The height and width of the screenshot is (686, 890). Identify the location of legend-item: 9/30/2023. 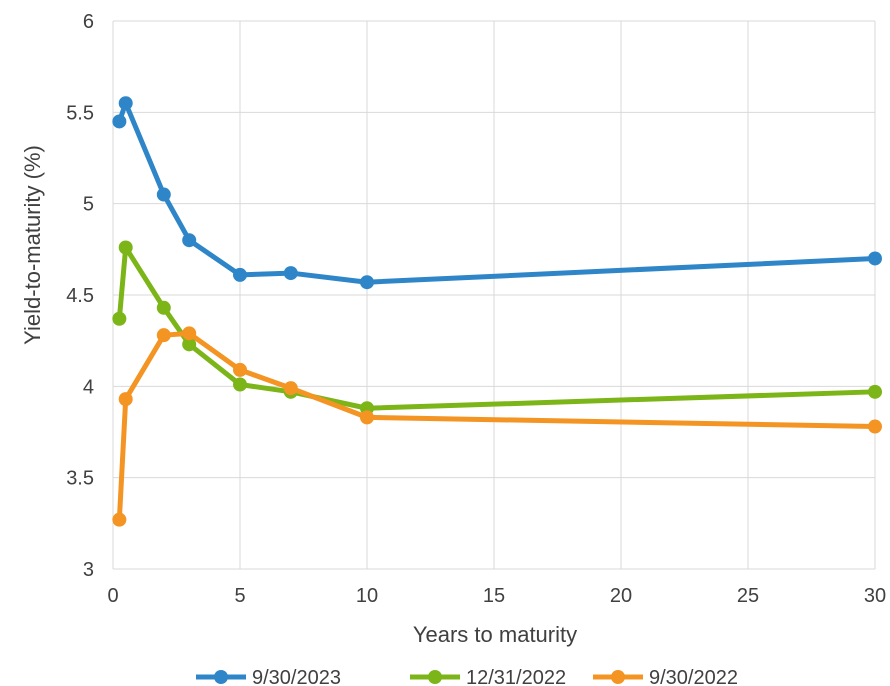
(268, 676).